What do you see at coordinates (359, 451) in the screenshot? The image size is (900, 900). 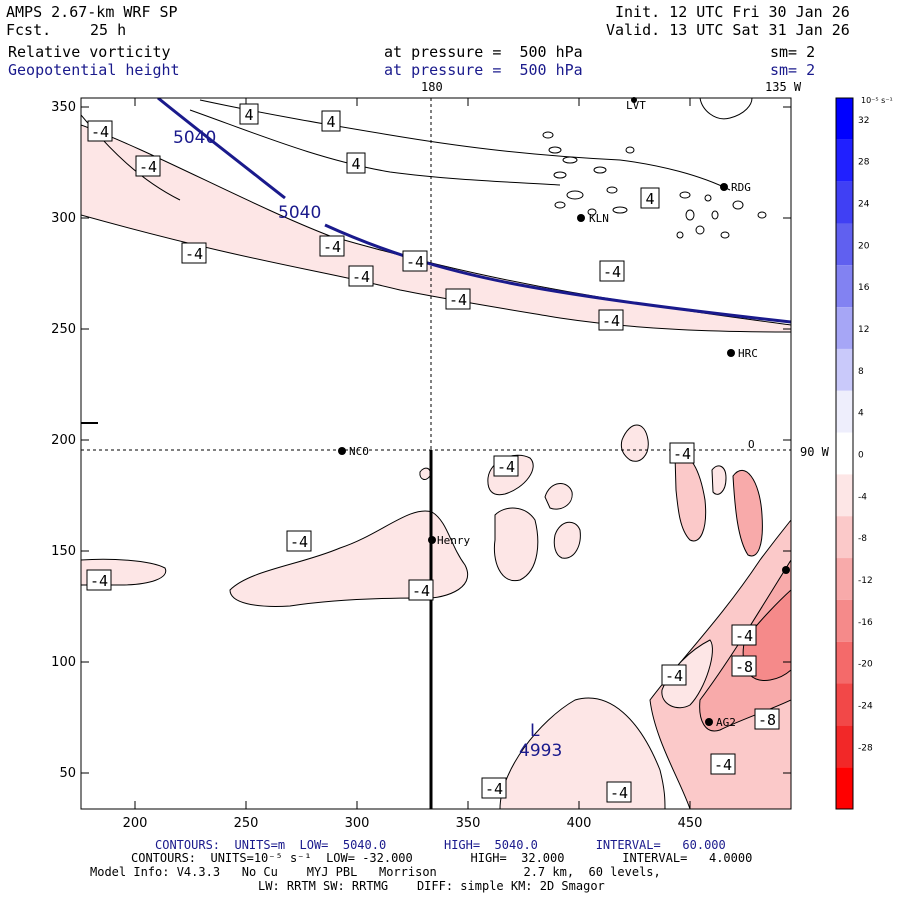 I see `svg-text: NCO` at bounding box center [359, 451].